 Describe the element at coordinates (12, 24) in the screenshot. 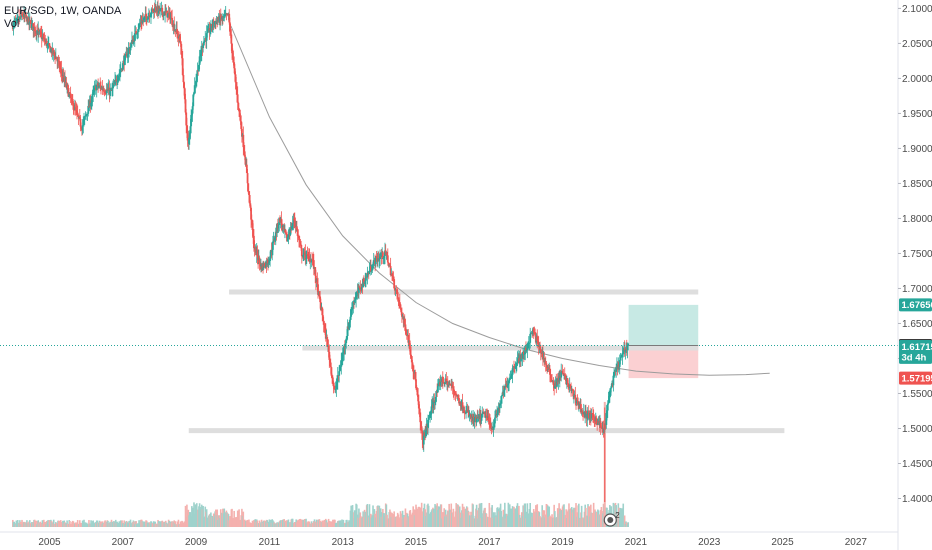

I see `volume-label: Vol` at that location.